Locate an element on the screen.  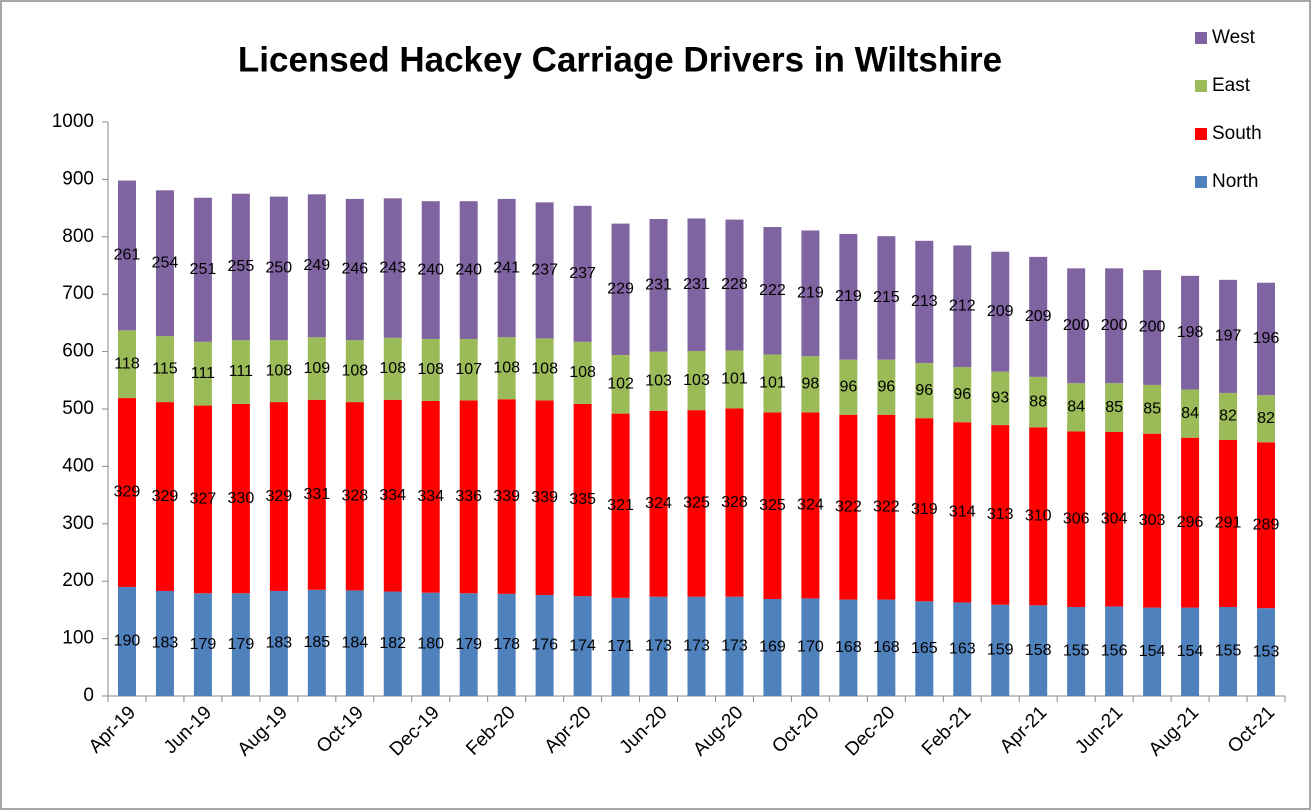
data-label: 84 is located at coordinates (1190, 413).